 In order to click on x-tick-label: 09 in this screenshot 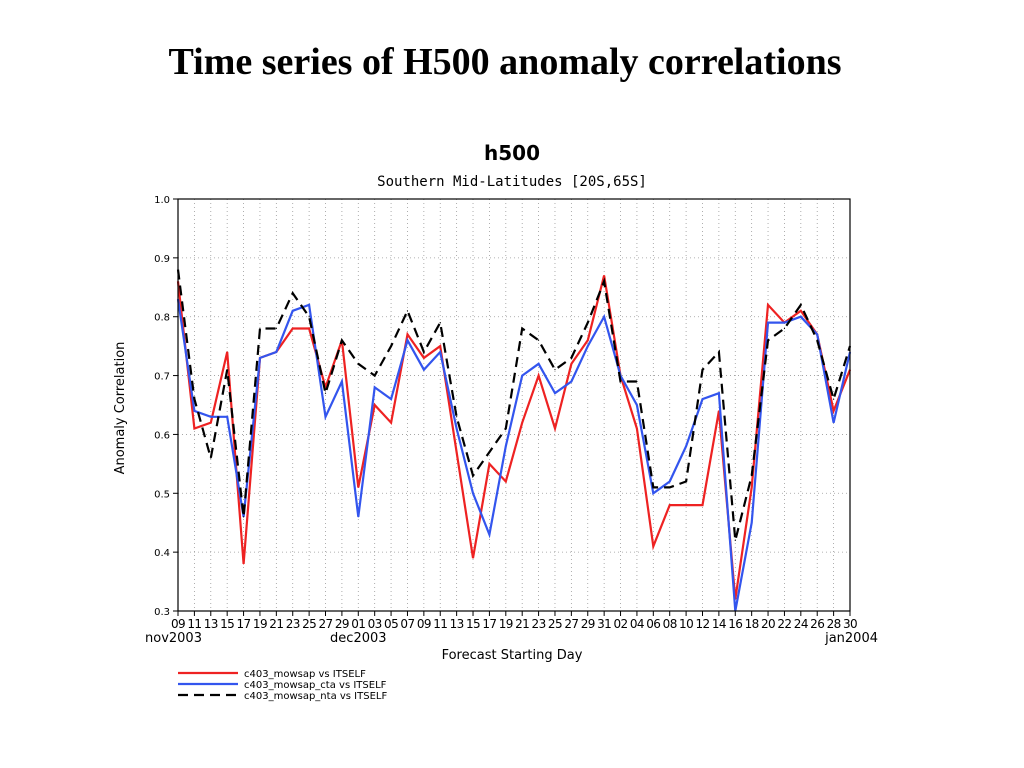, I will do `click(424, 624)`.